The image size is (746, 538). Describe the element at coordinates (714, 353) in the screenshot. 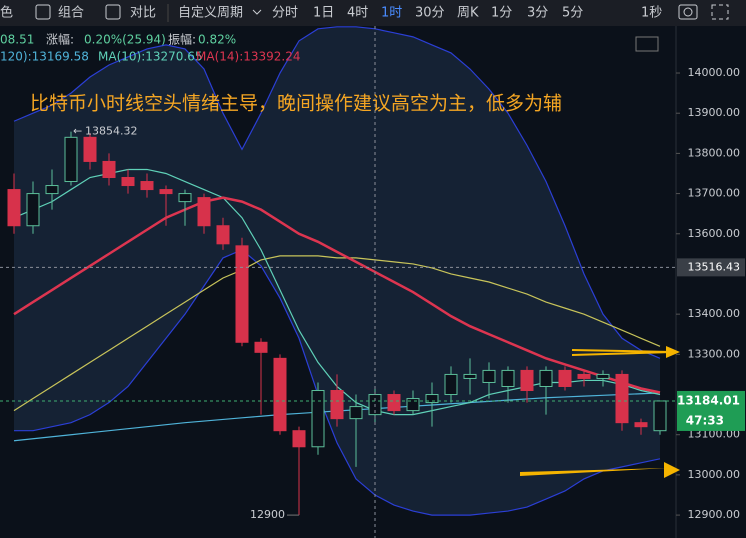

I see `y-tick-label: 13300.00` at that location.